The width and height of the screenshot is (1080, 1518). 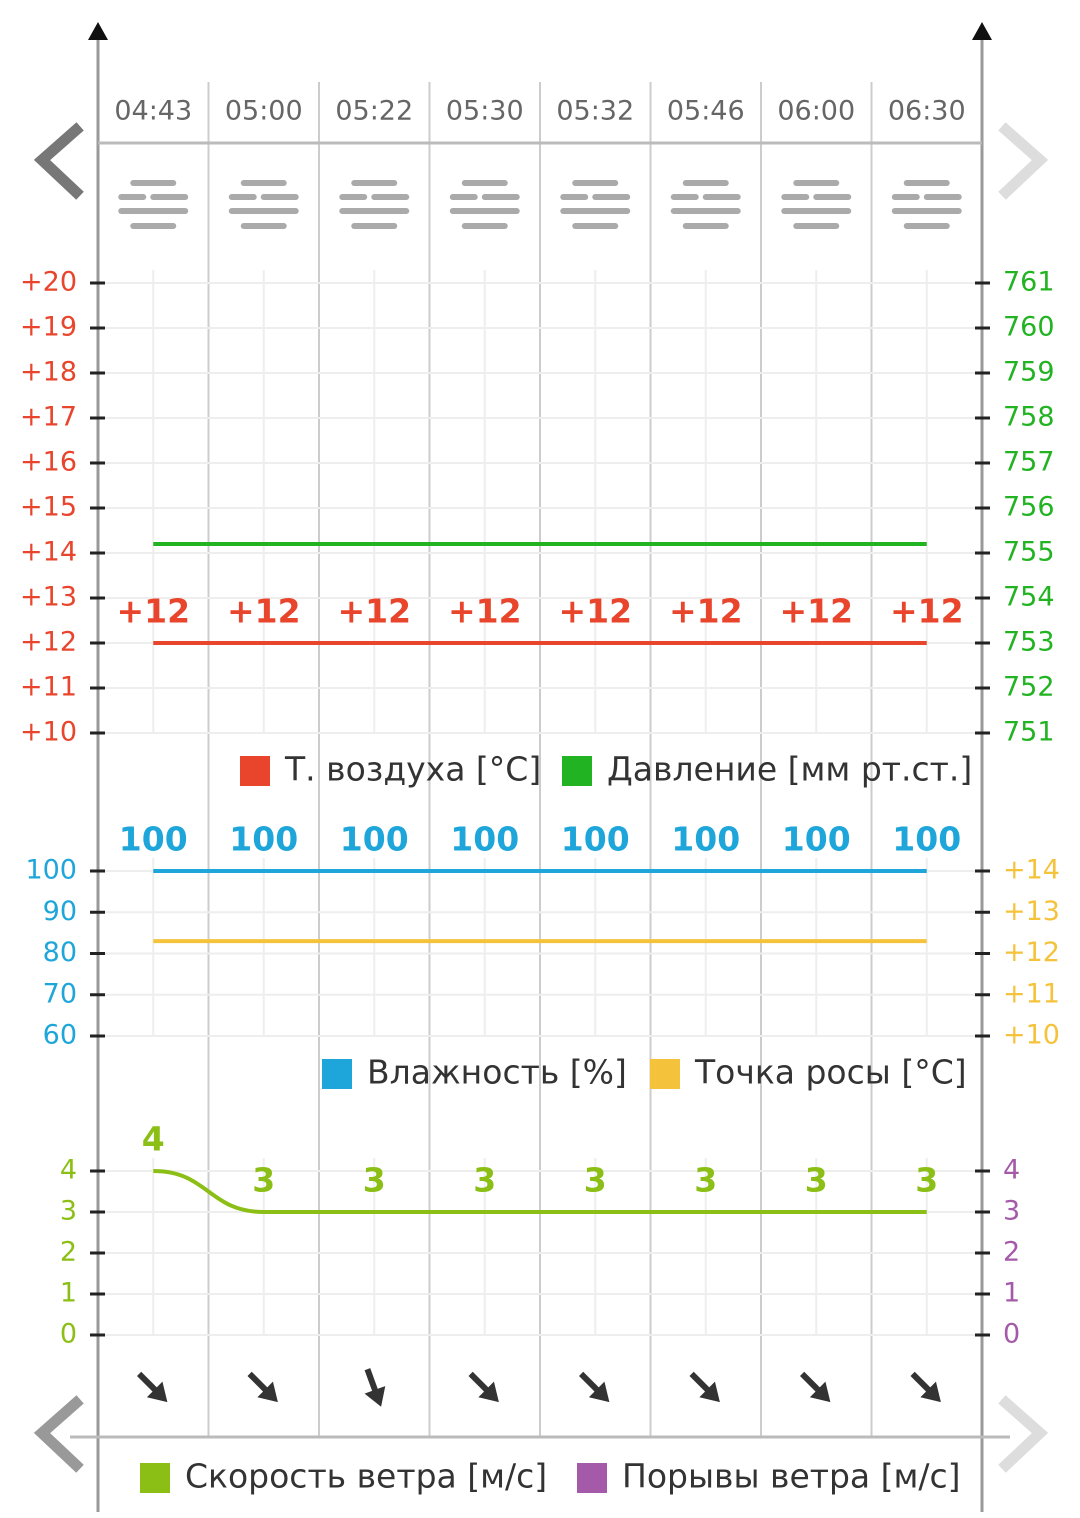 I want to click on y2-tick-label: +12, so click(x=1031, y=952).